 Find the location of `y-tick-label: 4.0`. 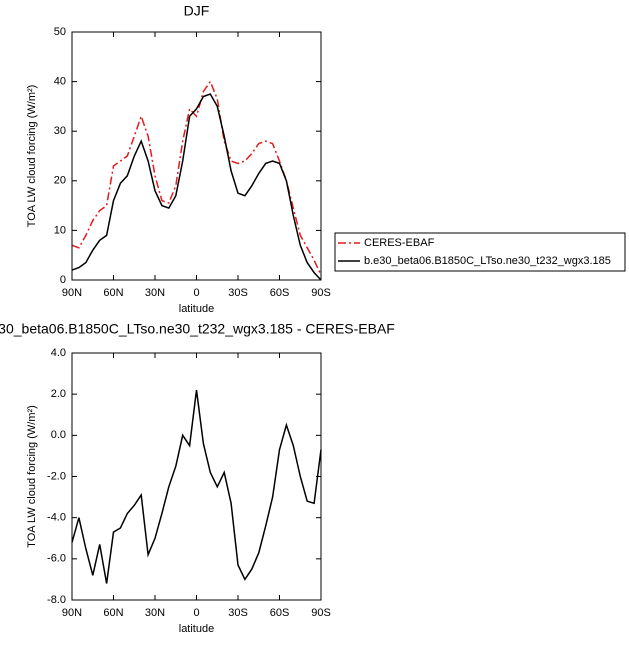

y-tick-label: 4.0 is located at coordinates (58, 353).